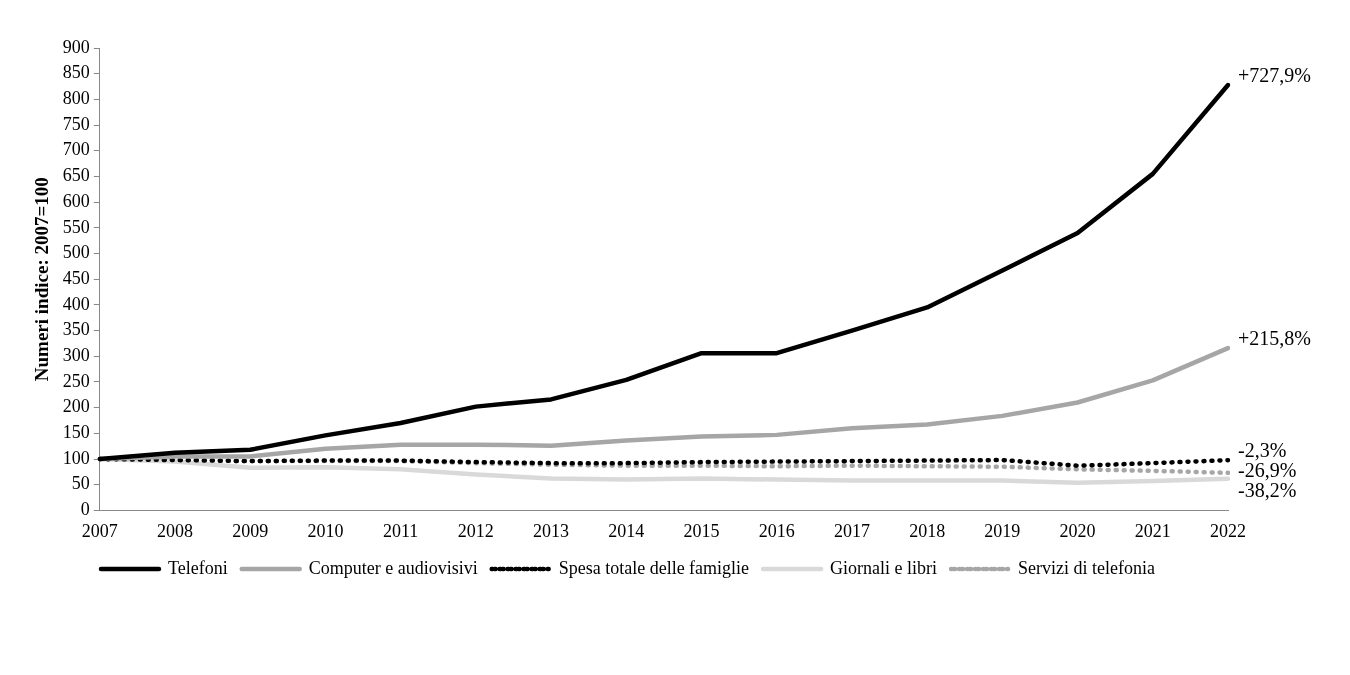 Image resolution: width=1350 pixels, height=675 pixels. I want to click on annotation: -2,3%, so click(1262, 450).